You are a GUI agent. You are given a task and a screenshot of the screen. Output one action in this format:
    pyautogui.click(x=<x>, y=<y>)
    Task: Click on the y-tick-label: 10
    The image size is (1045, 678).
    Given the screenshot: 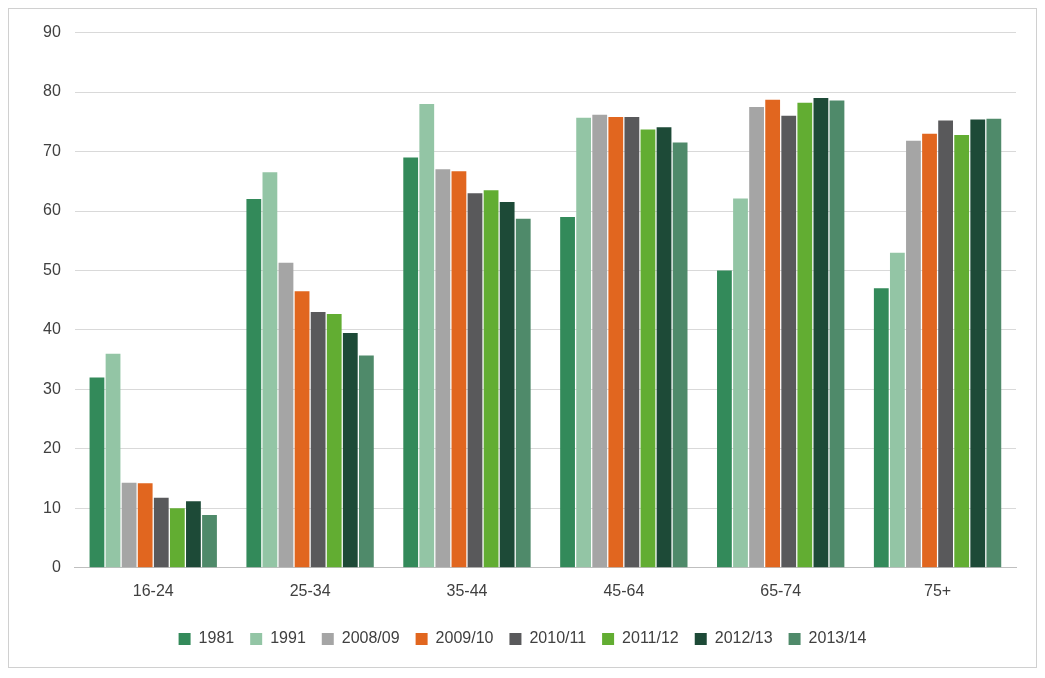 What is the action you would take?
    pyautogui.click(x=52, y=507)
    